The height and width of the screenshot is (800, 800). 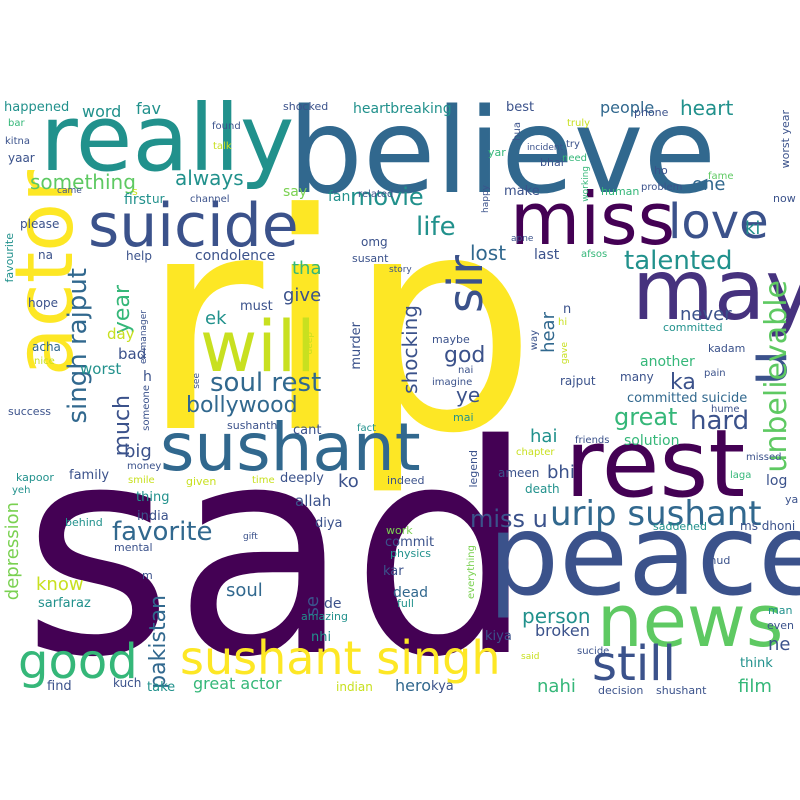 I want to click on word-shocking: shocking, so click(x=410, y=349).